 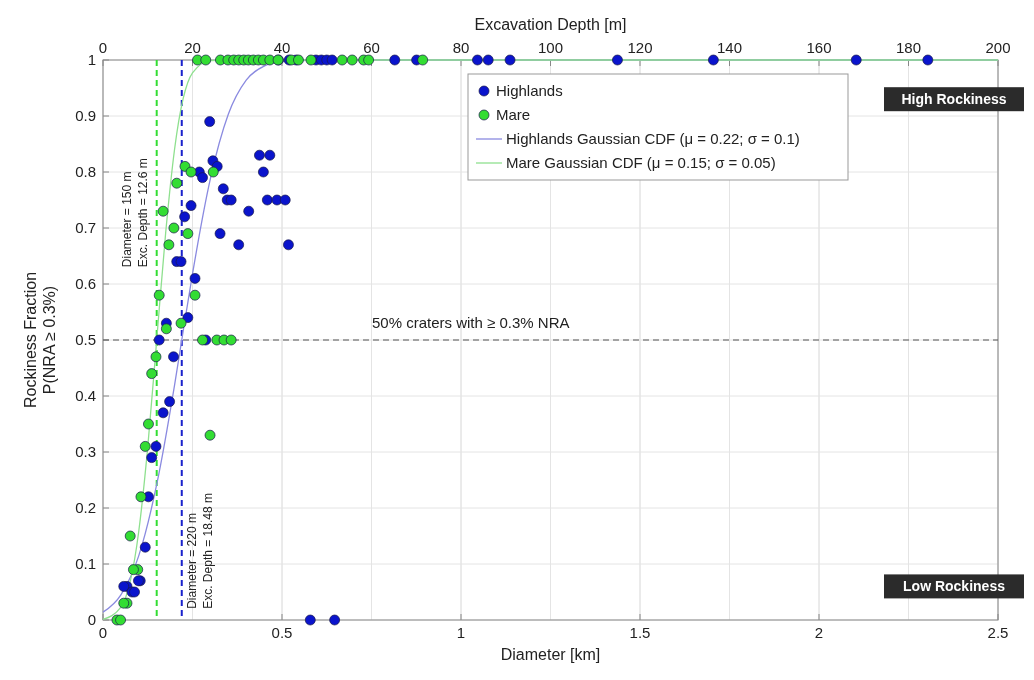 What do you see at coordinates (819, 632) in the screenshot?
I see `x-tick-label: 2` at bounding box center [819, 632].